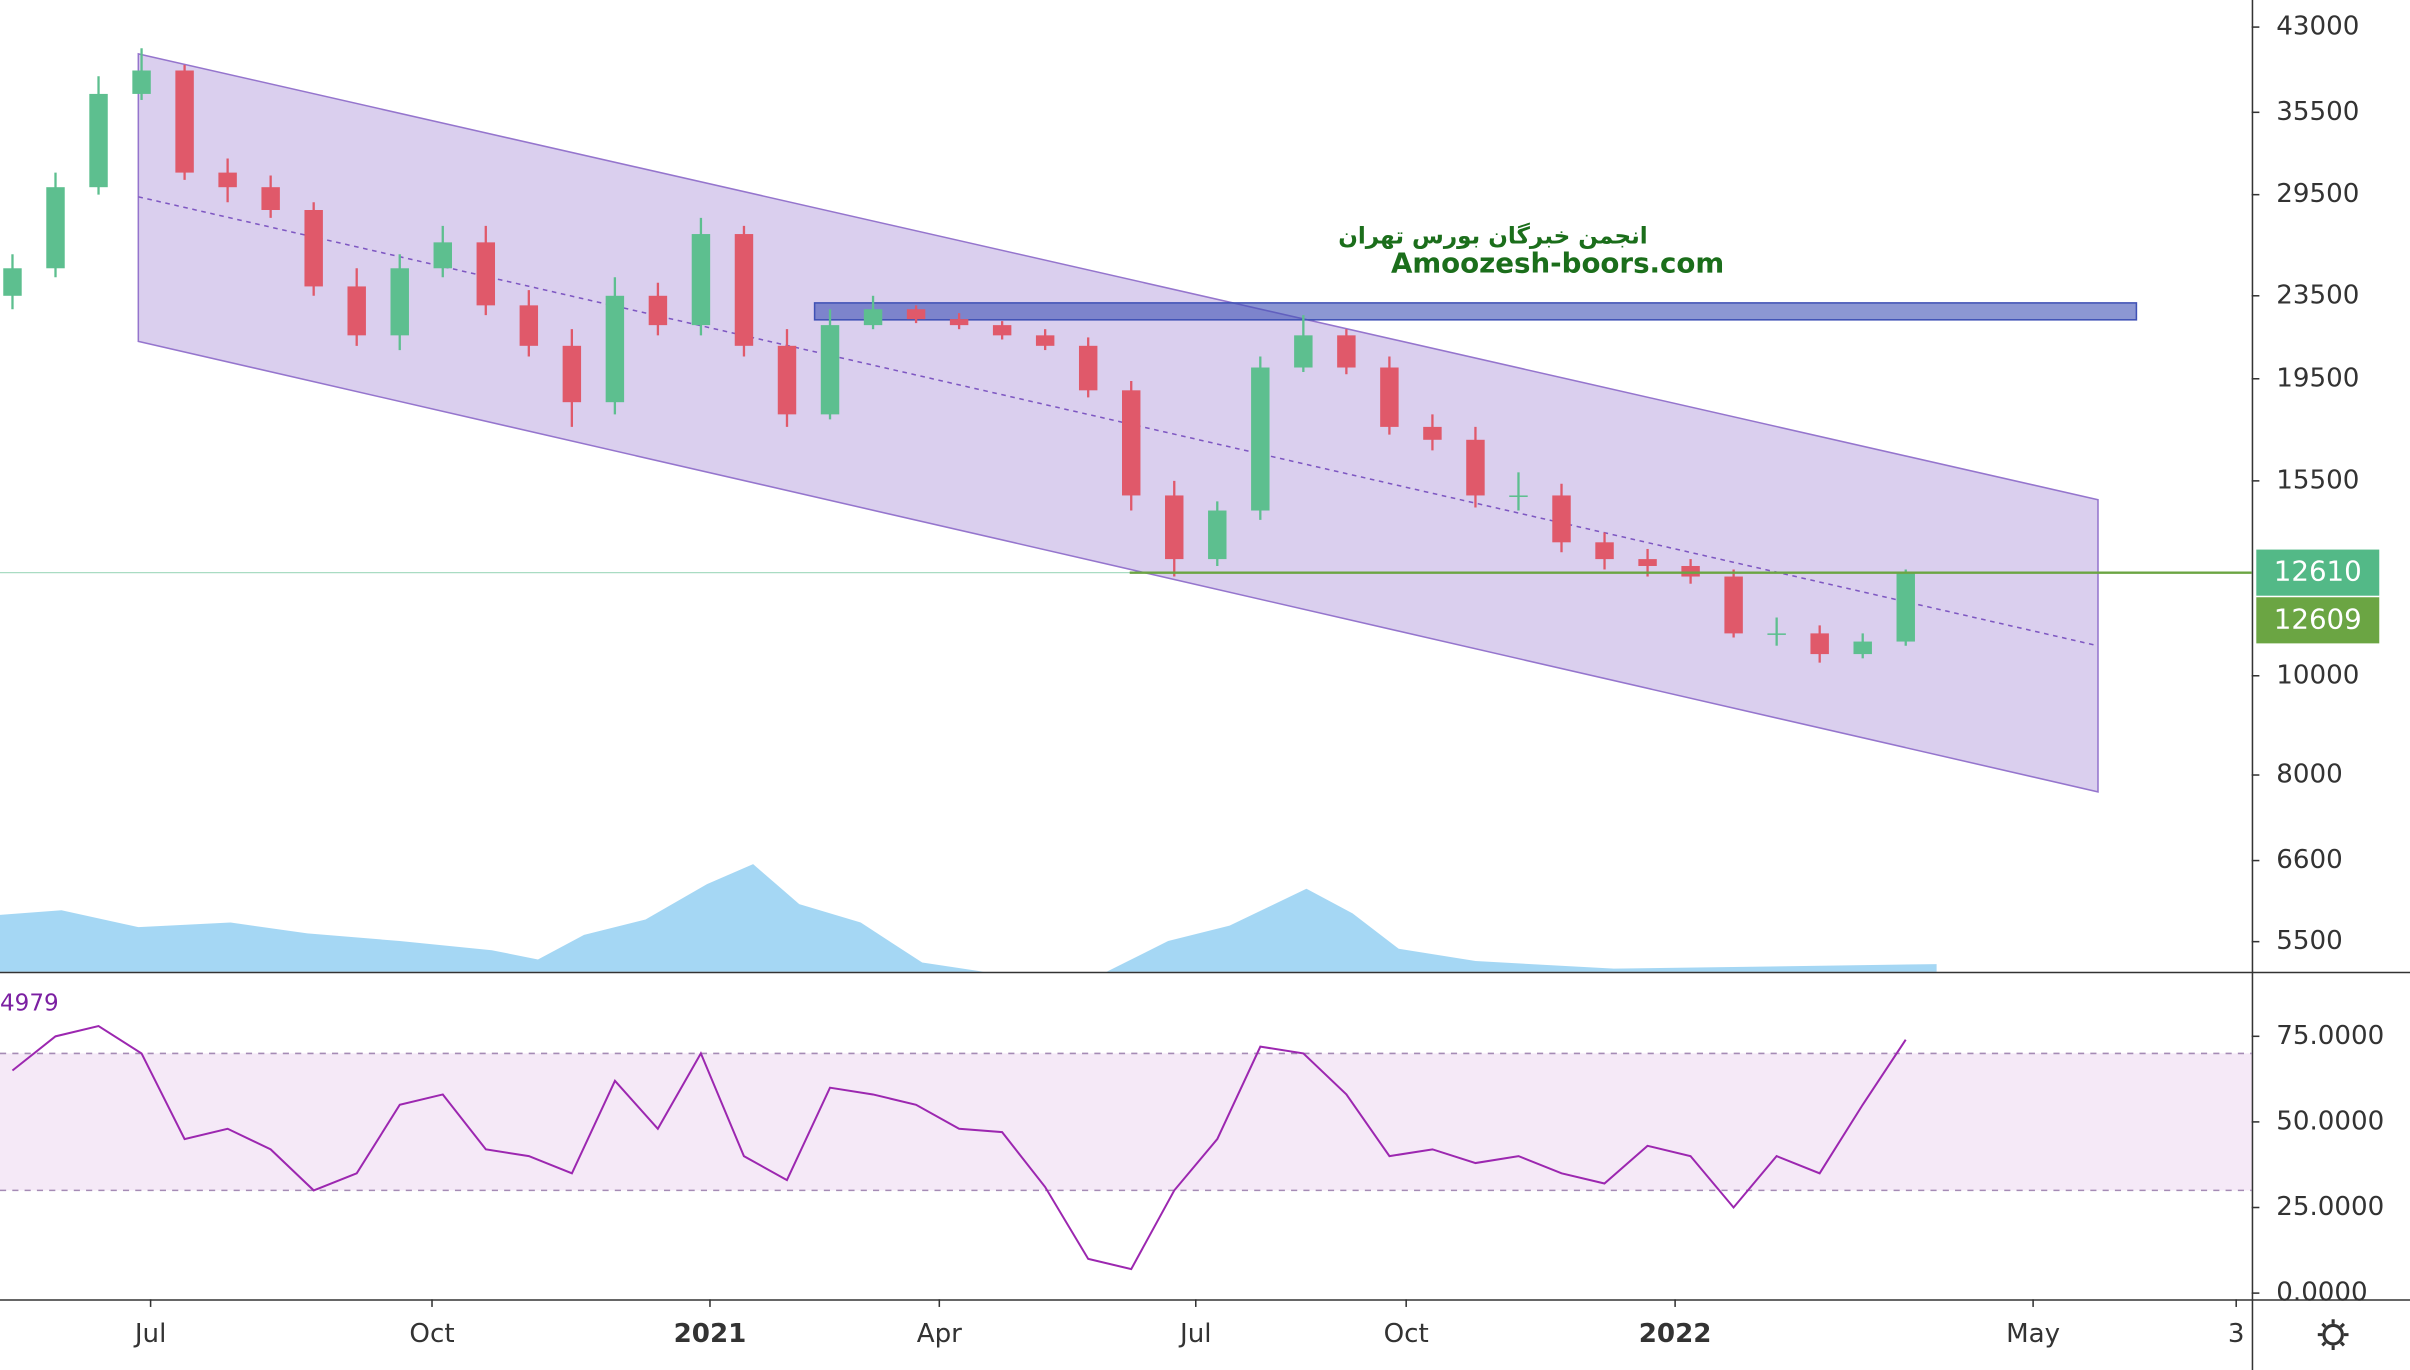 Image resolution: width=2410 pixels, height=1370 pixels. Describe the element at coordinates (2317, 27) in the screenshot. I see `y-tick-label: 43000` at that location.